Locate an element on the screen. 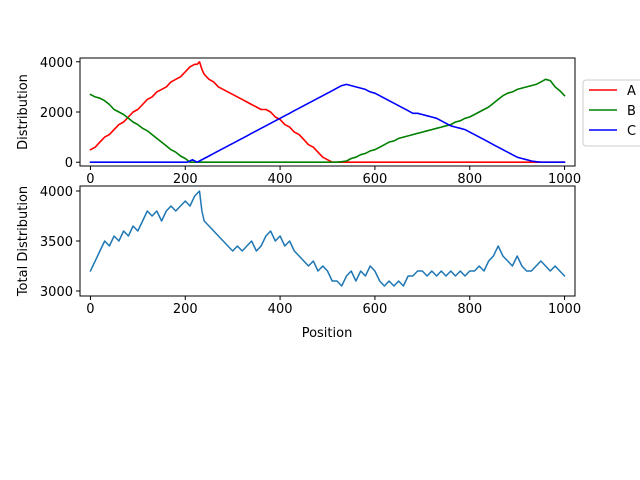  distribution-series-line-c is located at coordinates (327, 123).